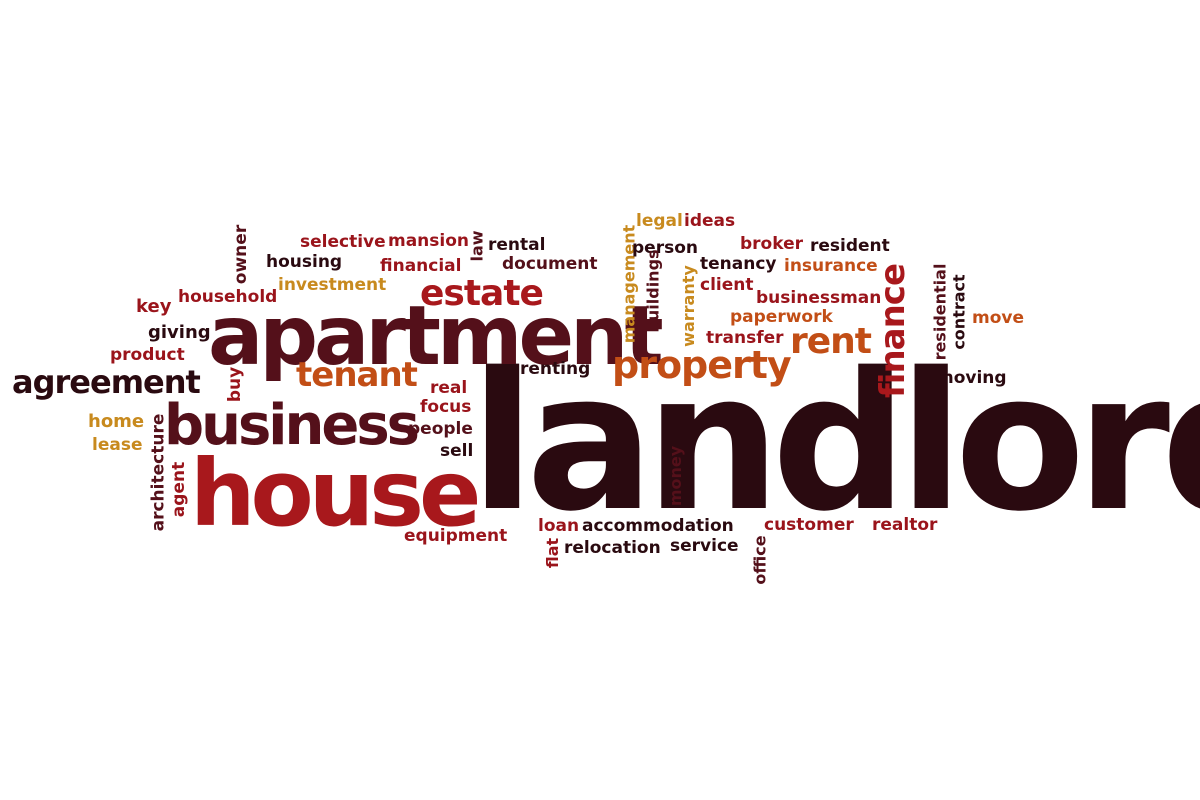 The height and width of the screenshot is (800, 1200). Describe the element at coordinates (738, 264) in the screenshot. I see `word-tenancy: tenancy` at that location.